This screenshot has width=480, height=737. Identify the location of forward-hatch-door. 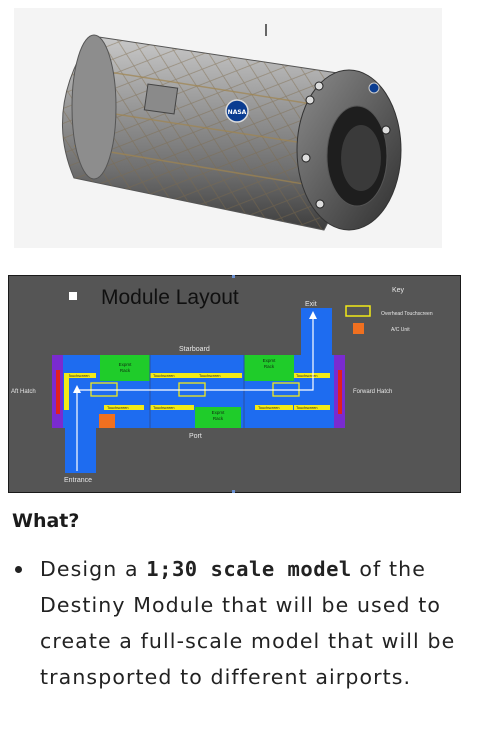
(340, 392).